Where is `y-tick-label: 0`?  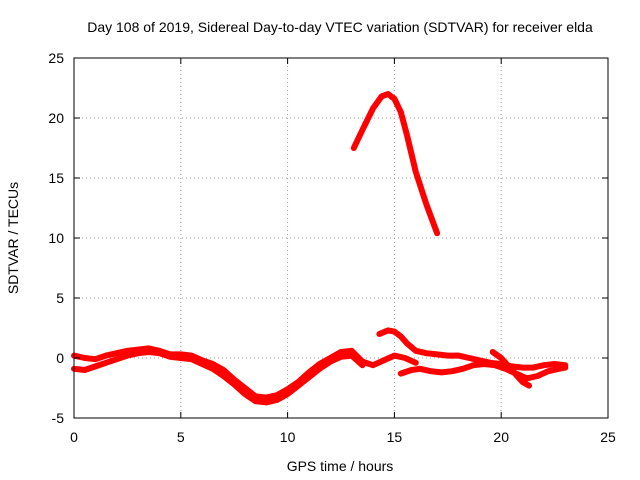
y-tick-label: 0 is located at coordinates (60, 358).